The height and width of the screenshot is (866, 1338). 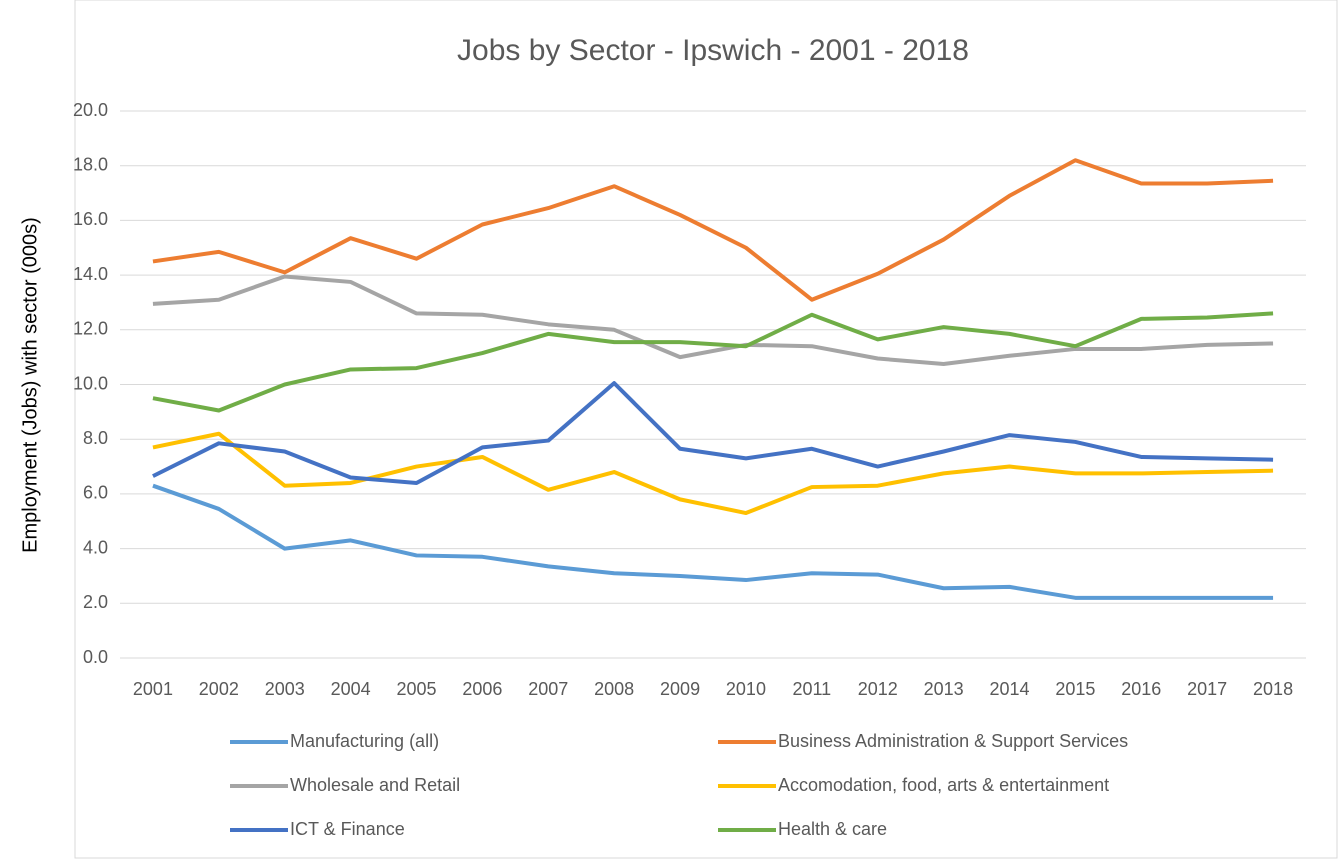 I want to click on x-tick-label: 2011, so click(x=811, y=689).